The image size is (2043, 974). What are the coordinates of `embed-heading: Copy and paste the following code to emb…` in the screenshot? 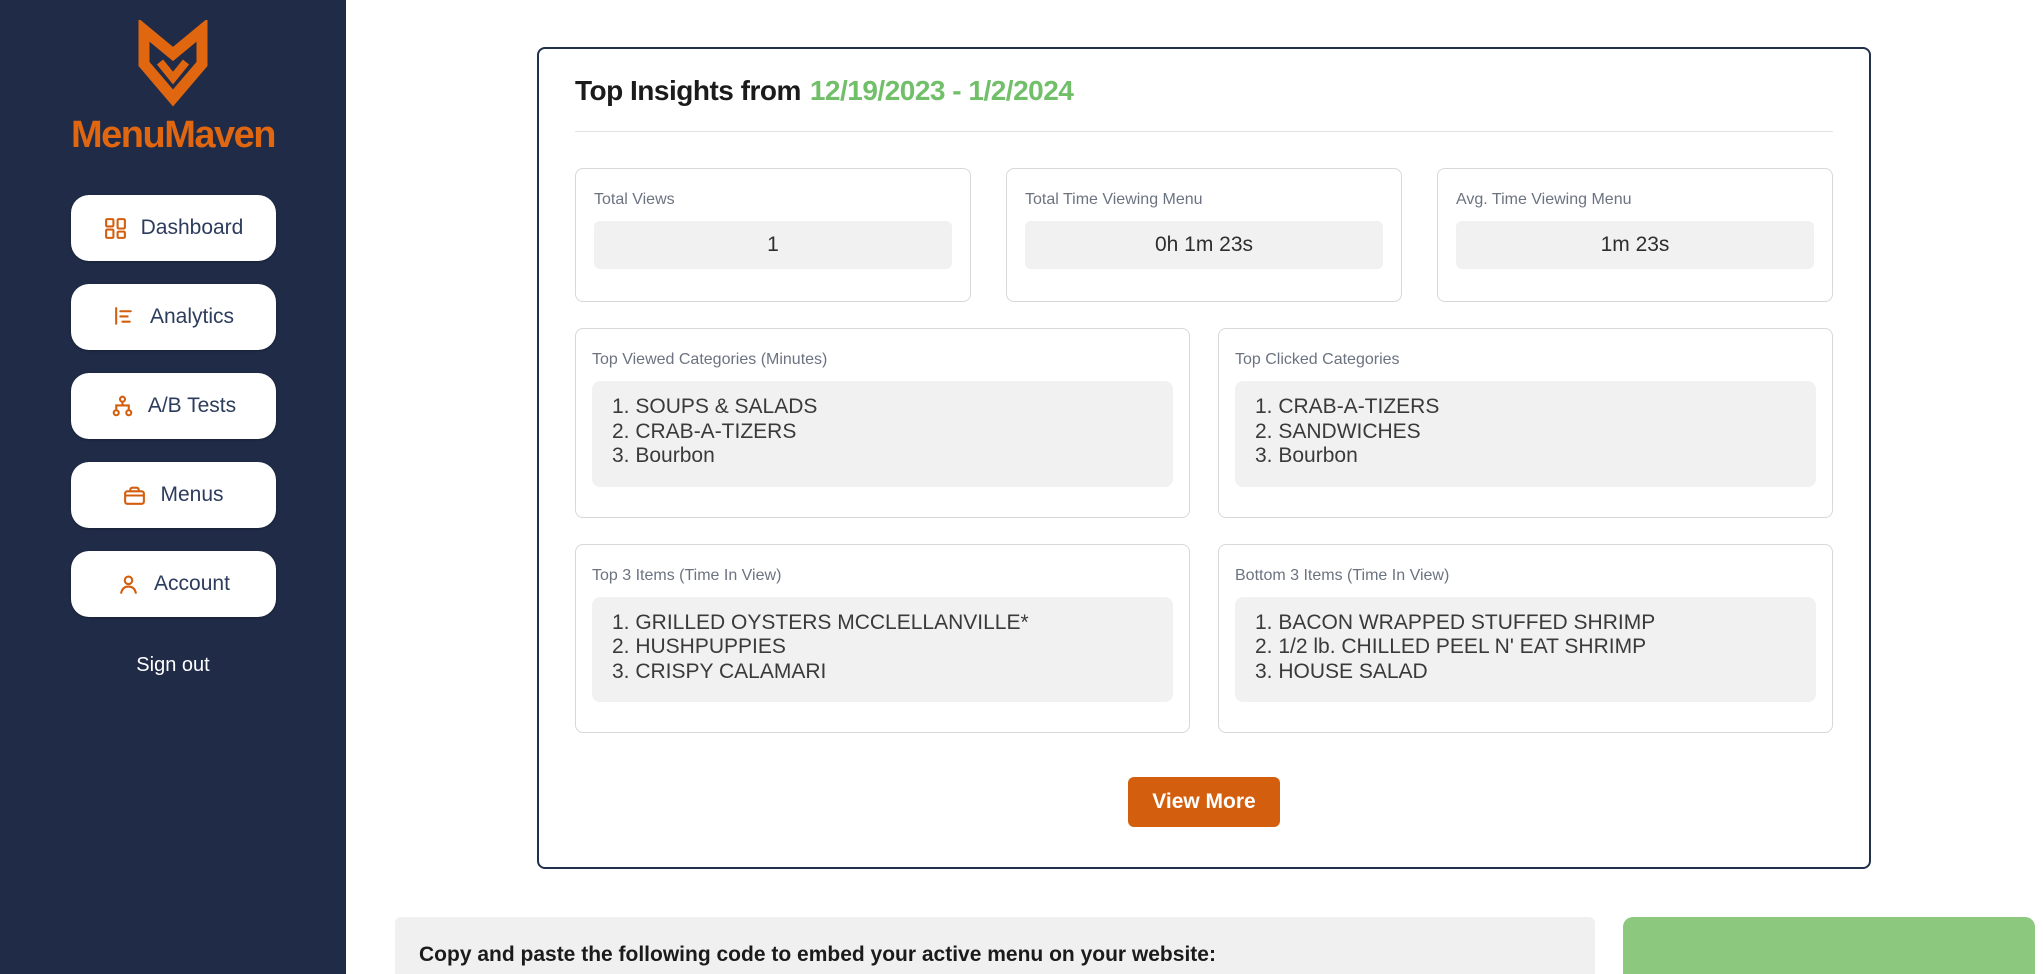 It's located at (817, 955).